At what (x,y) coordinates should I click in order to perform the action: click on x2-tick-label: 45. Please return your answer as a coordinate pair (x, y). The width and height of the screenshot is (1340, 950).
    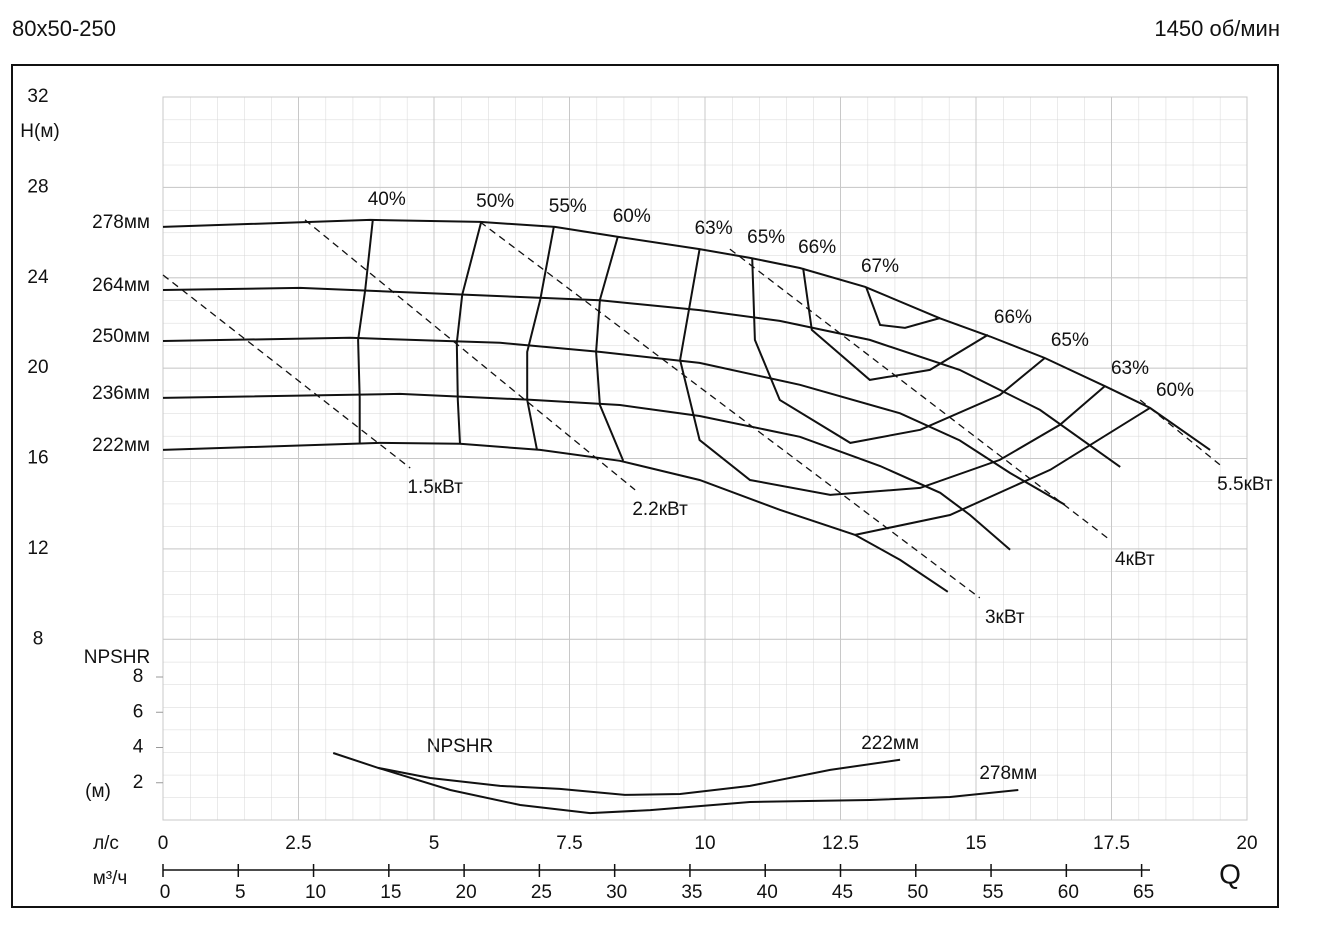
    Looking at the image, I should click on (842, 892).